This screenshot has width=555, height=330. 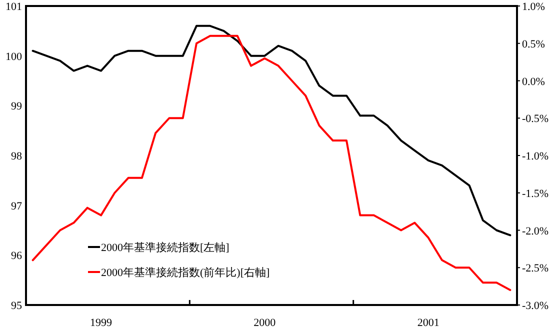 I want to click on y-tick-label: 100, so click(x=14, y=56).